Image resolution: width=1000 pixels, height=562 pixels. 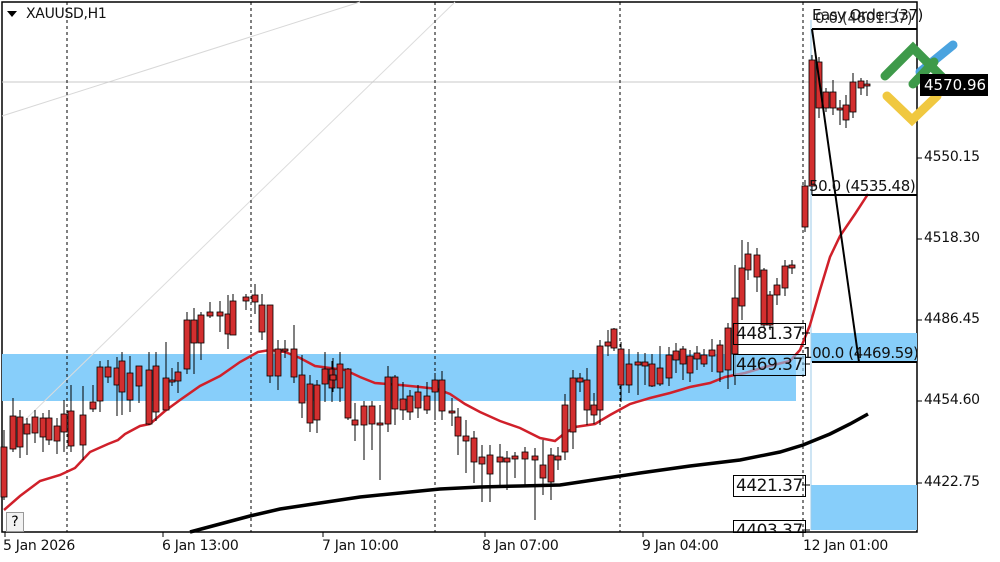 What do you see at coordinates (12, 14) in the screenshot?
I see `triangle-down-icon` at bounding box center [12, 14].